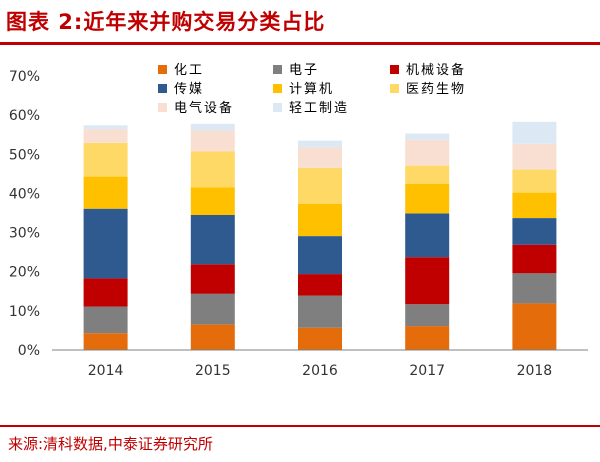  I want to click on x-axis-tick-labels: 2014 2015 2016 2017 2018, so click(320, 371).